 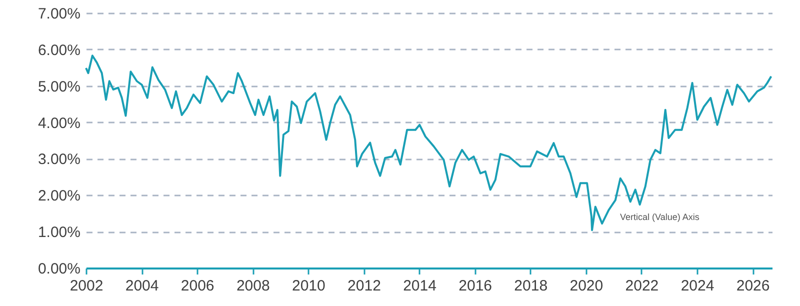 What do you see at coordinates (59, 159) in the screenshot?
I see `y-tick-label: 3.00%` at bounding box center [59, 159].